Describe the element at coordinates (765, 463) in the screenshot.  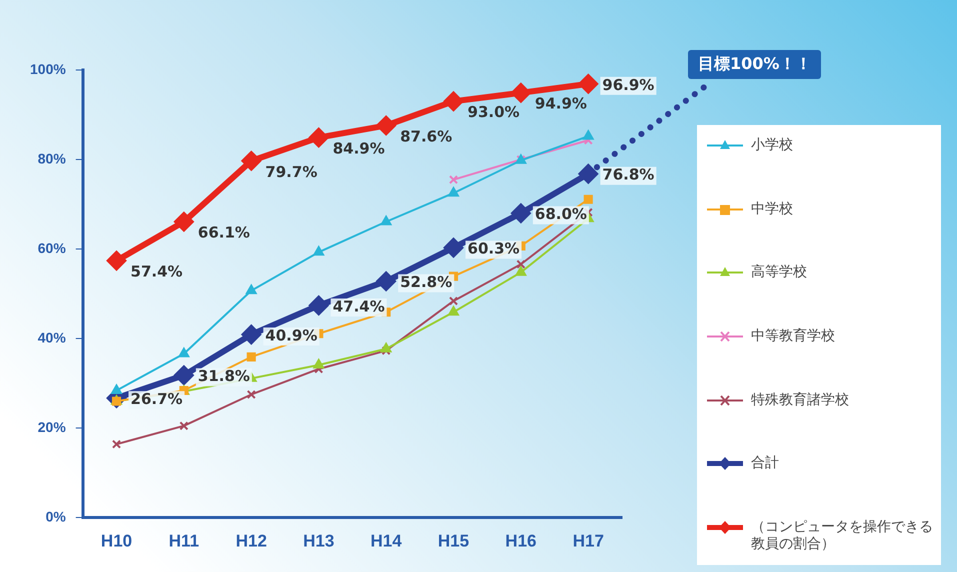
I see `legend-label: 合計` at that location.